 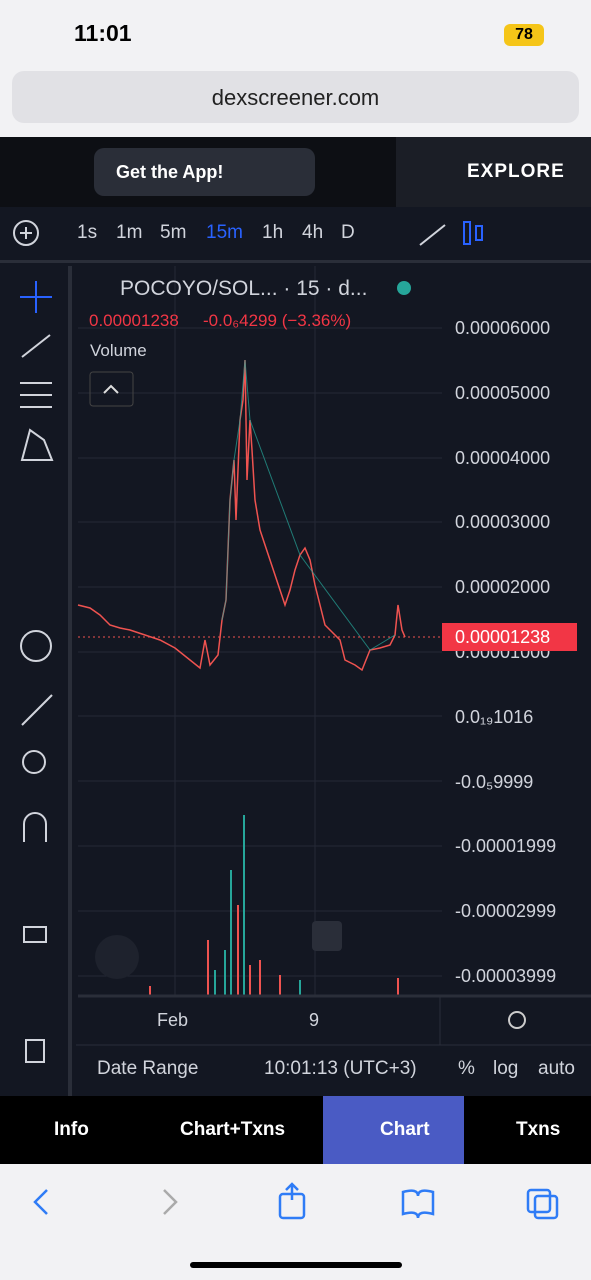 What do you see at coordinates (494, 781) in the screenshot?
I see `price-axis-label: -0.0₅9999` at bounding box center [494, 781].